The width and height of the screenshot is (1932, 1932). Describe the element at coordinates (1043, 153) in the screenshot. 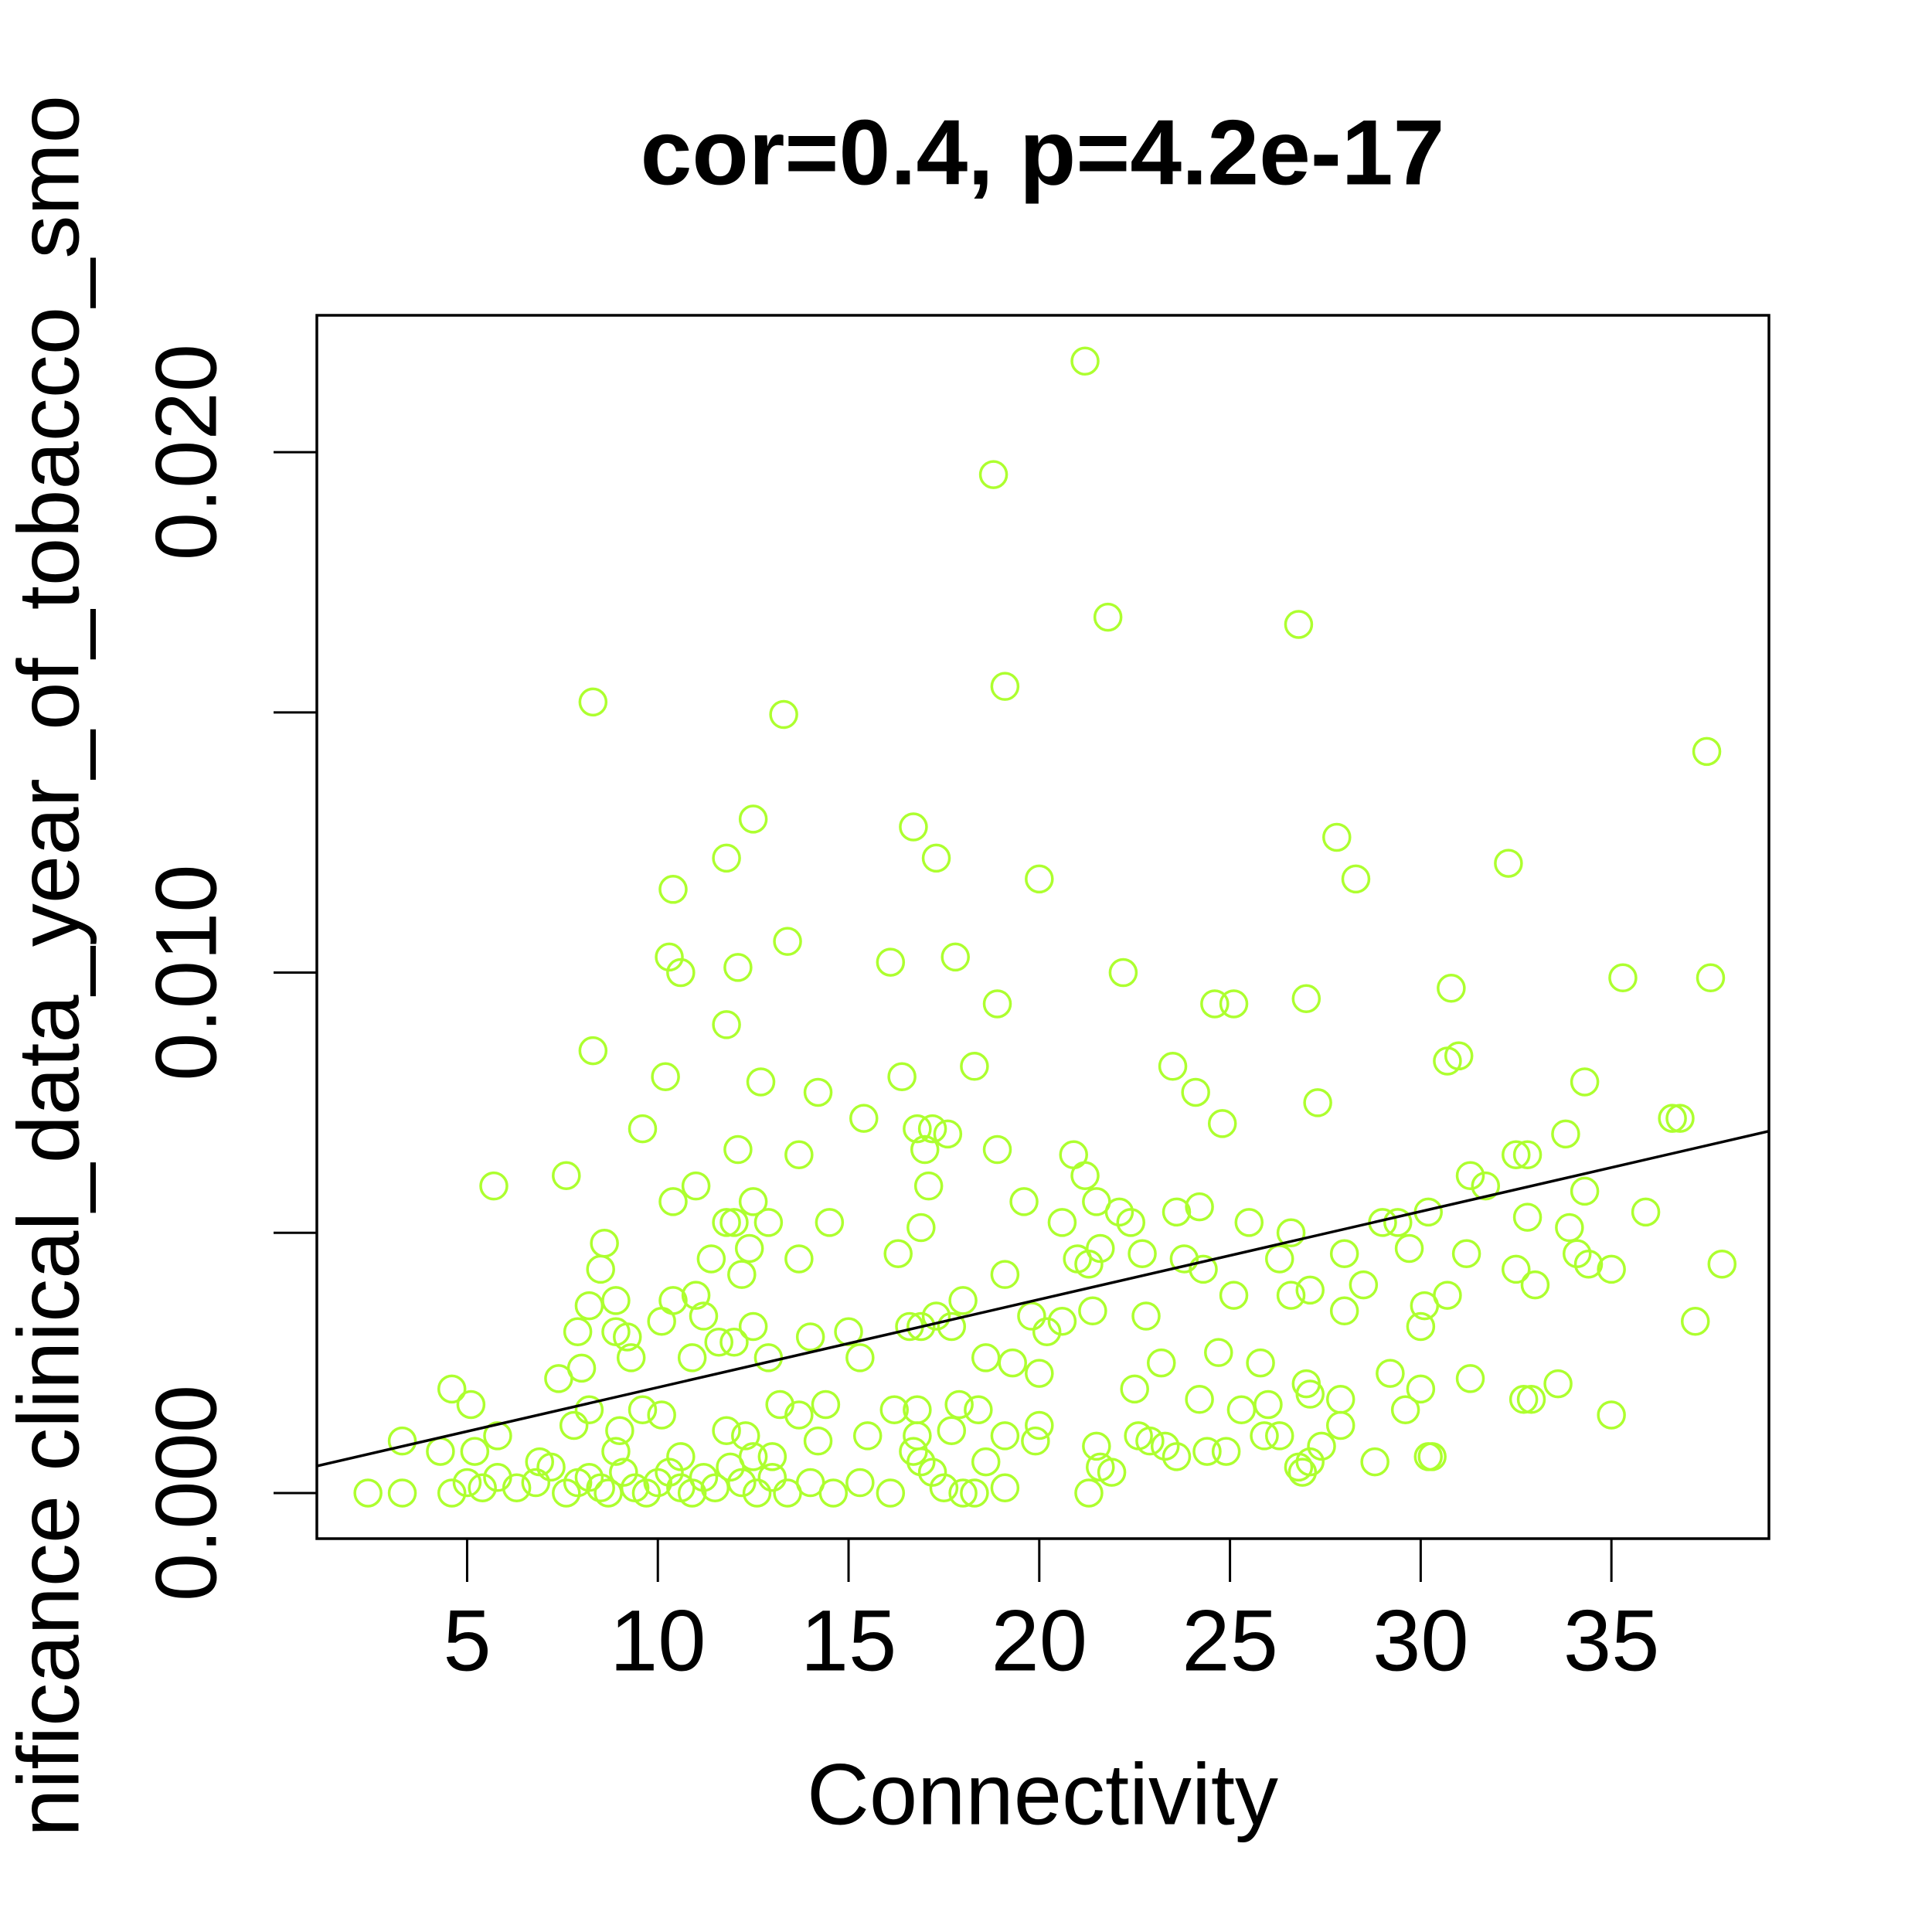

I see `chart-title: cor=0.4, p=4.2e-17` at that location.